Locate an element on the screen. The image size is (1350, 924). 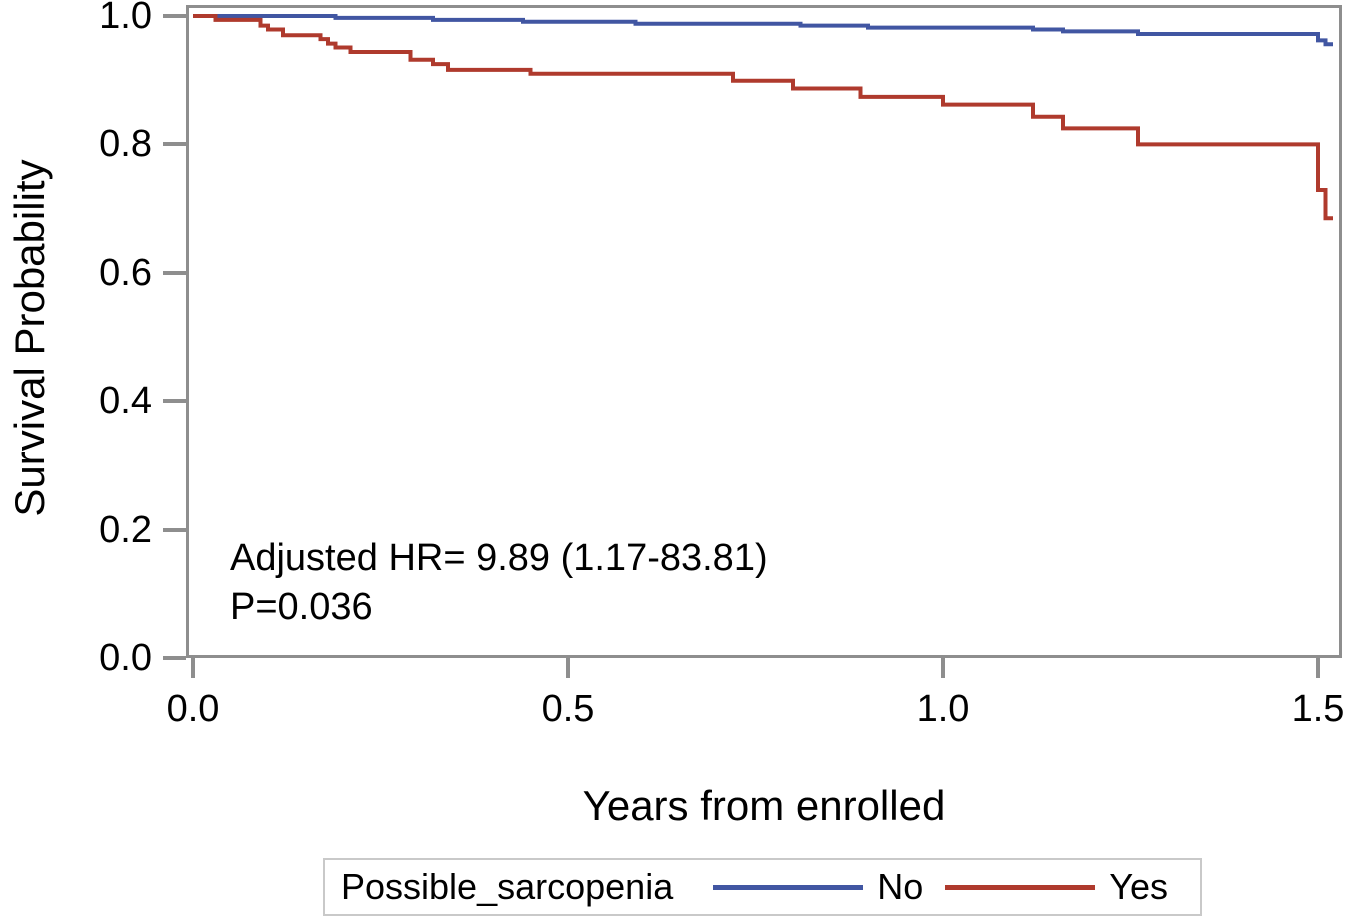
x-tick-label: 1.0 is located at coordinates (943, 709).